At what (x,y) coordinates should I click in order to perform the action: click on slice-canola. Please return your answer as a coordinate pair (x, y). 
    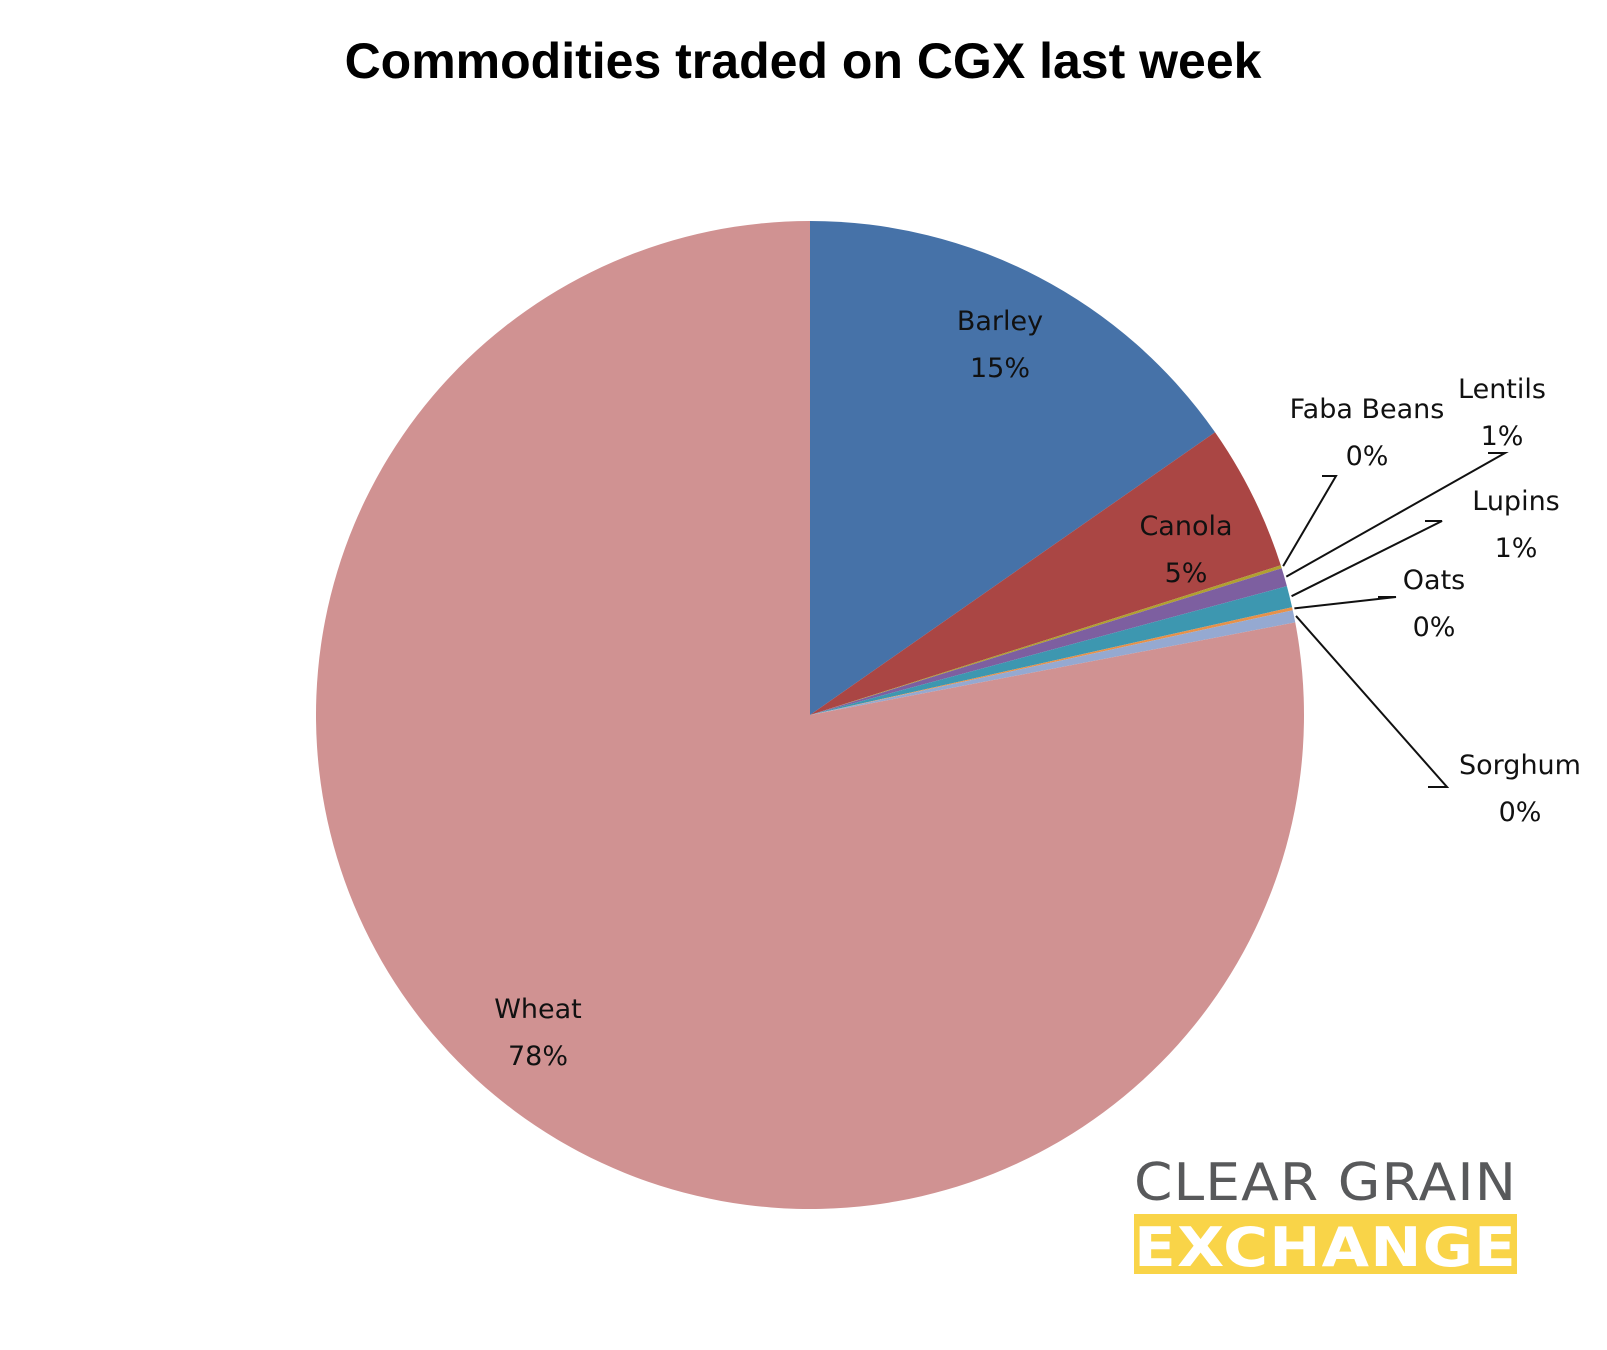
    Looking at the image, I should click on (1045, 573).